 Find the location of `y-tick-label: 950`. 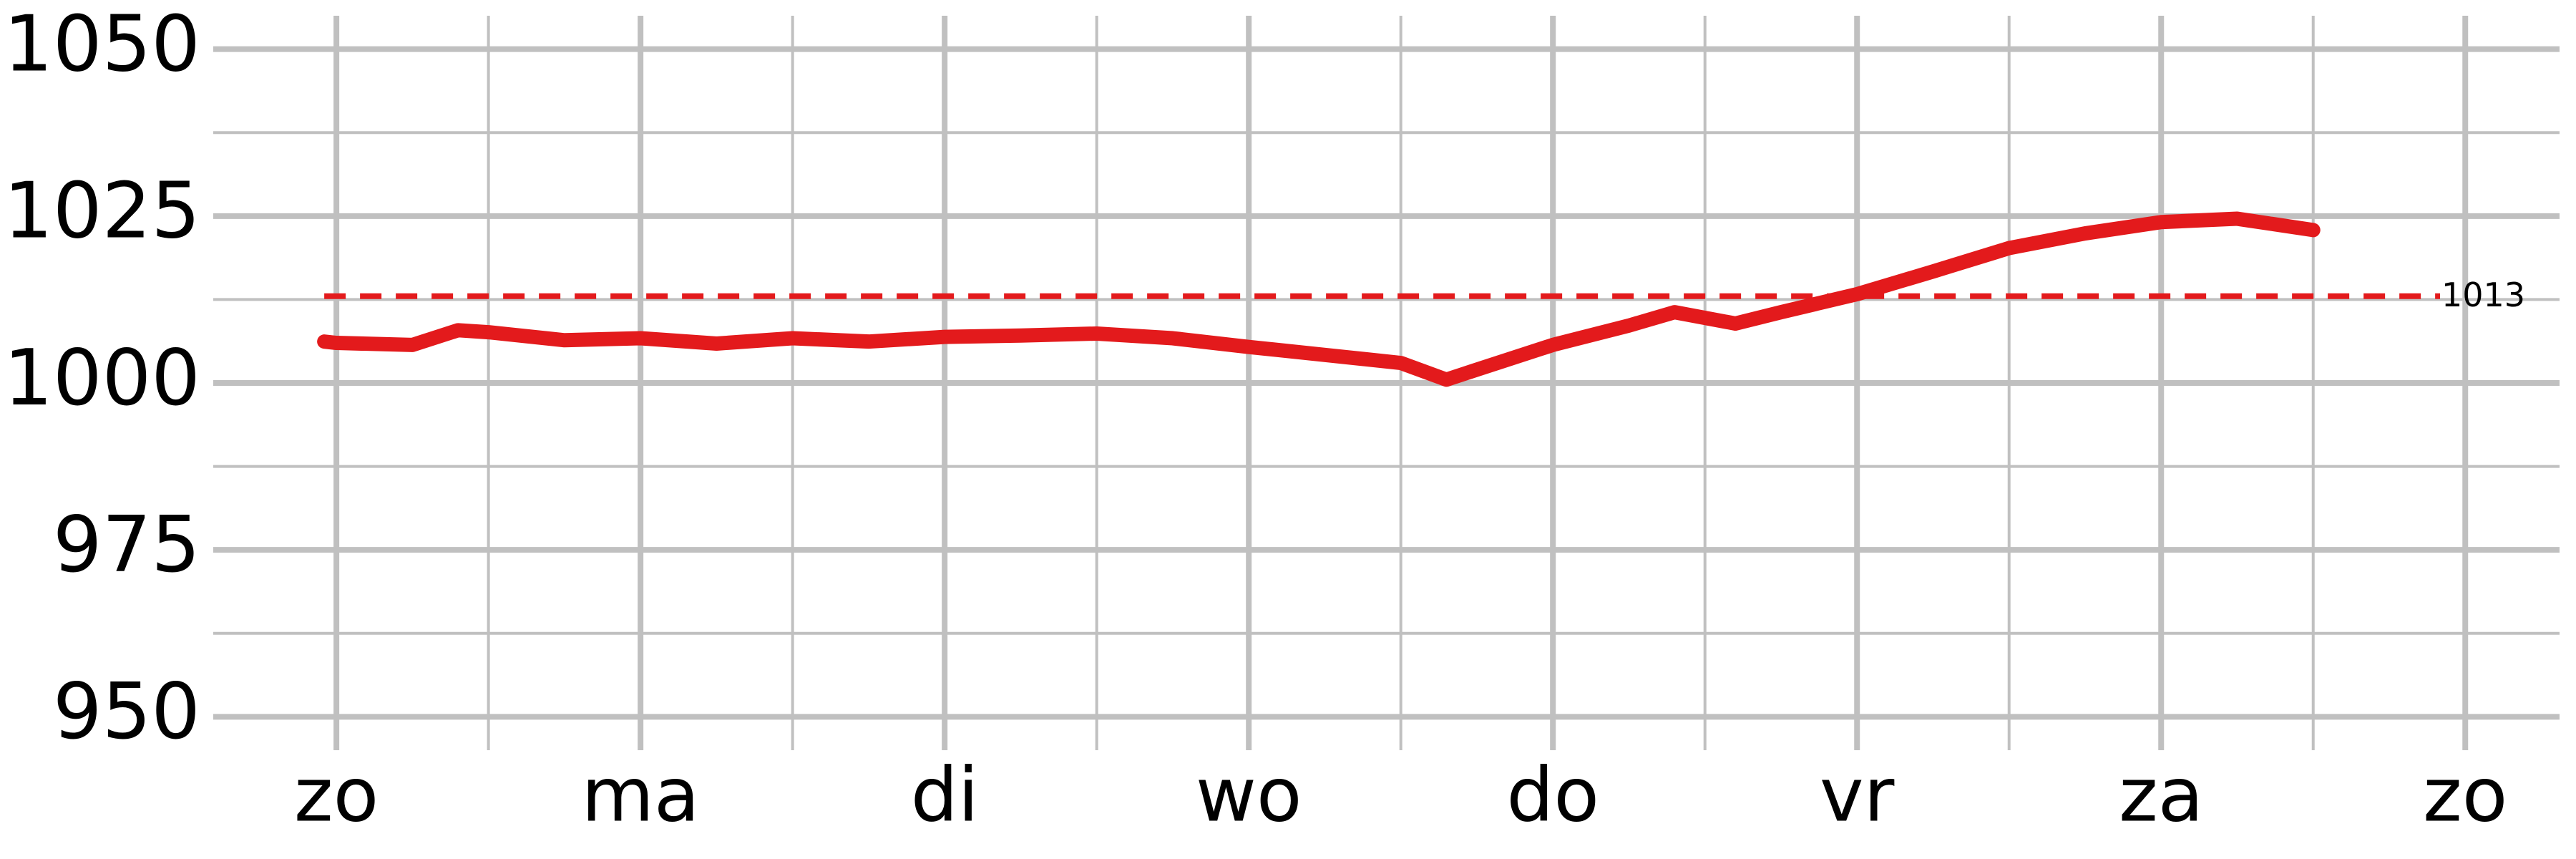

y-tick-label: 950 is located at coordinates (126, 712).